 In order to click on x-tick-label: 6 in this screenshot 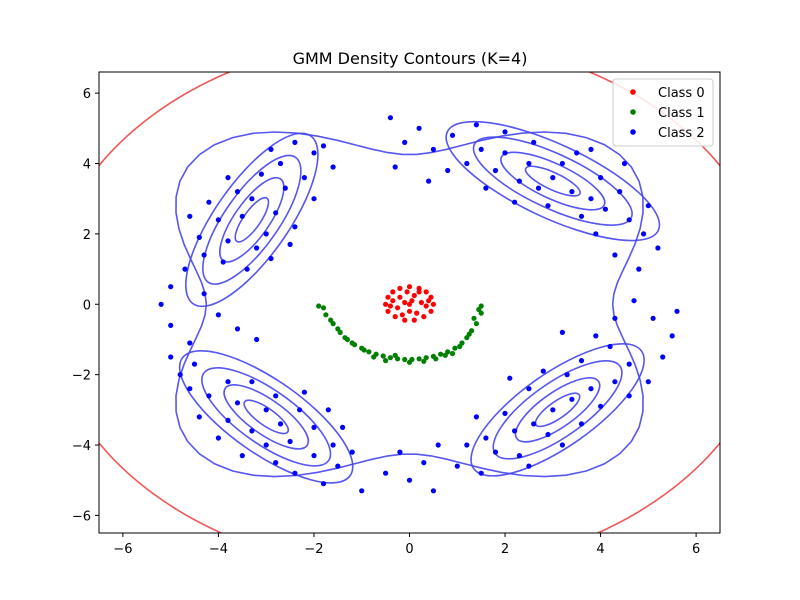, I will do `click(696, 549)`.